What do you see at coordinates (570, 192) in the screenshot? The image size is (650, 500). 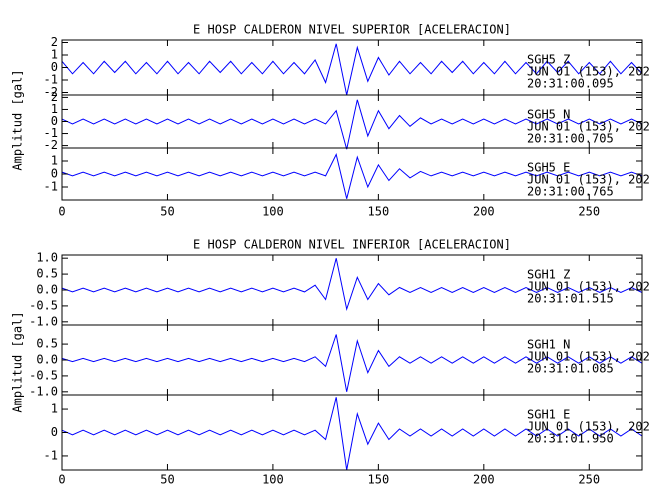 I see `trace-time: 20:31:00.765` at bounding box center [570, 192].